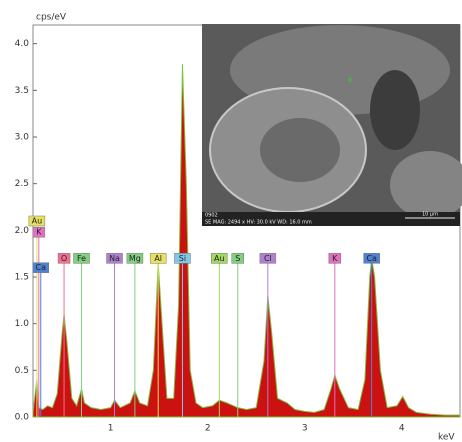 The width and height of the screenshot is (462, 442). What do you see at coordinates (111, 429) in the screenshot?
I see `x-tick-label: 1` at bounding box center [111, 429].